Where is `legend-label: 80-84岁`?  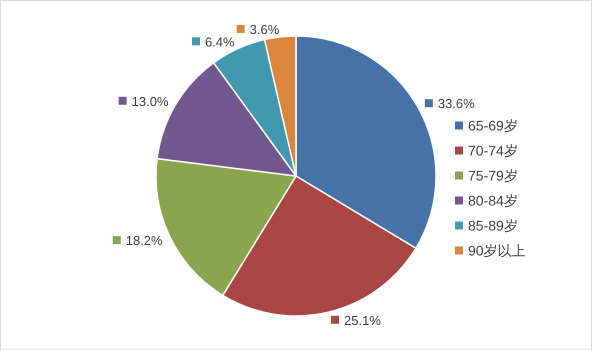
legend-label: 80-84岁 is located at coordinates (493, 200).